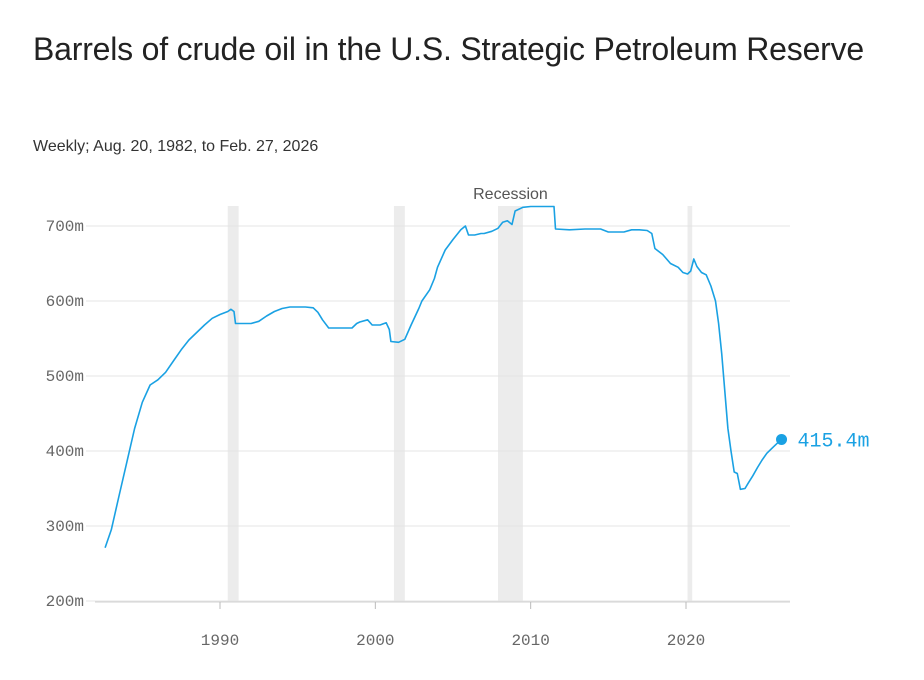  Describe the element at coordinates (65, 227) in the screenshot. I see `y-tick-label: 700m` at that location.